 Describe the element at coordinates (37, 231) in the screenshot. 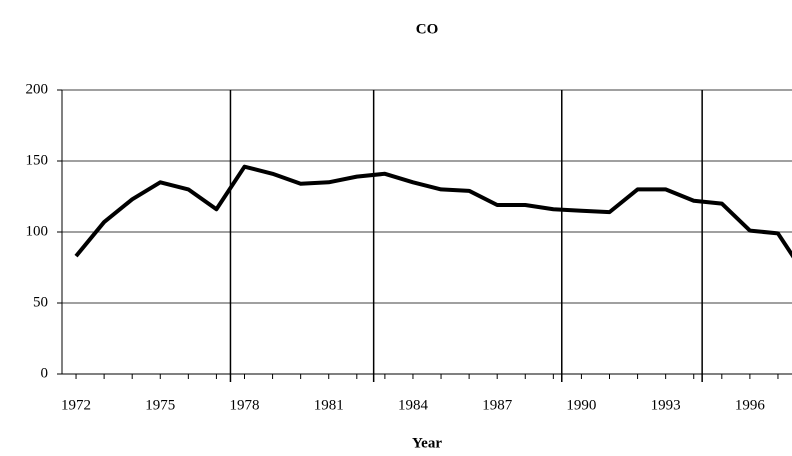

I see `y-tick-label: 100` at that location.